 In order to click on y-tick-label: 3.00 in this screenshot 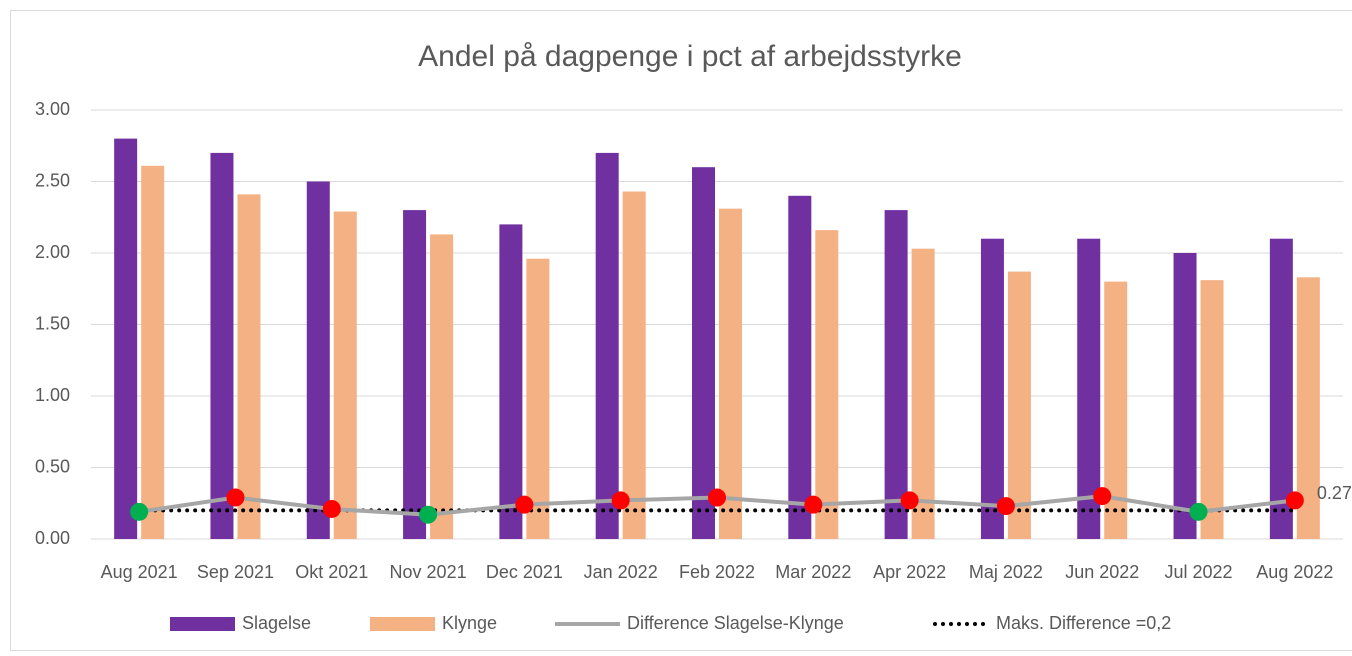, I will do `click(52, 109)`.